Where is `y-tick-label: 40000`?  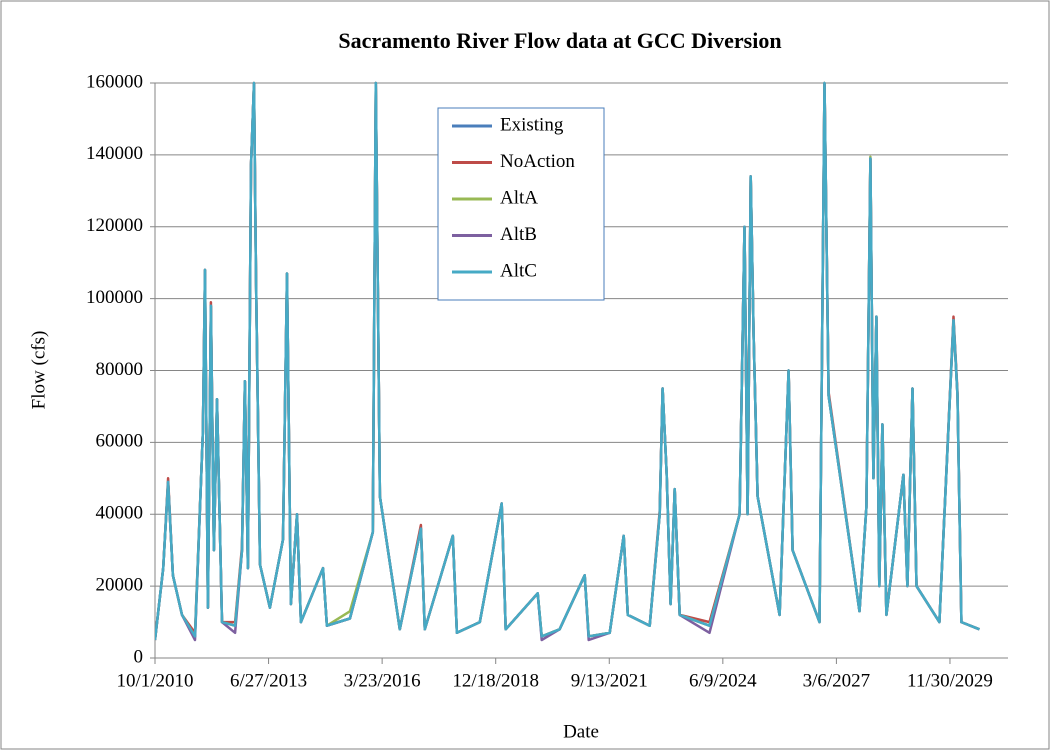
y-tick-label: 40000 is located at coordinates (120, 513).